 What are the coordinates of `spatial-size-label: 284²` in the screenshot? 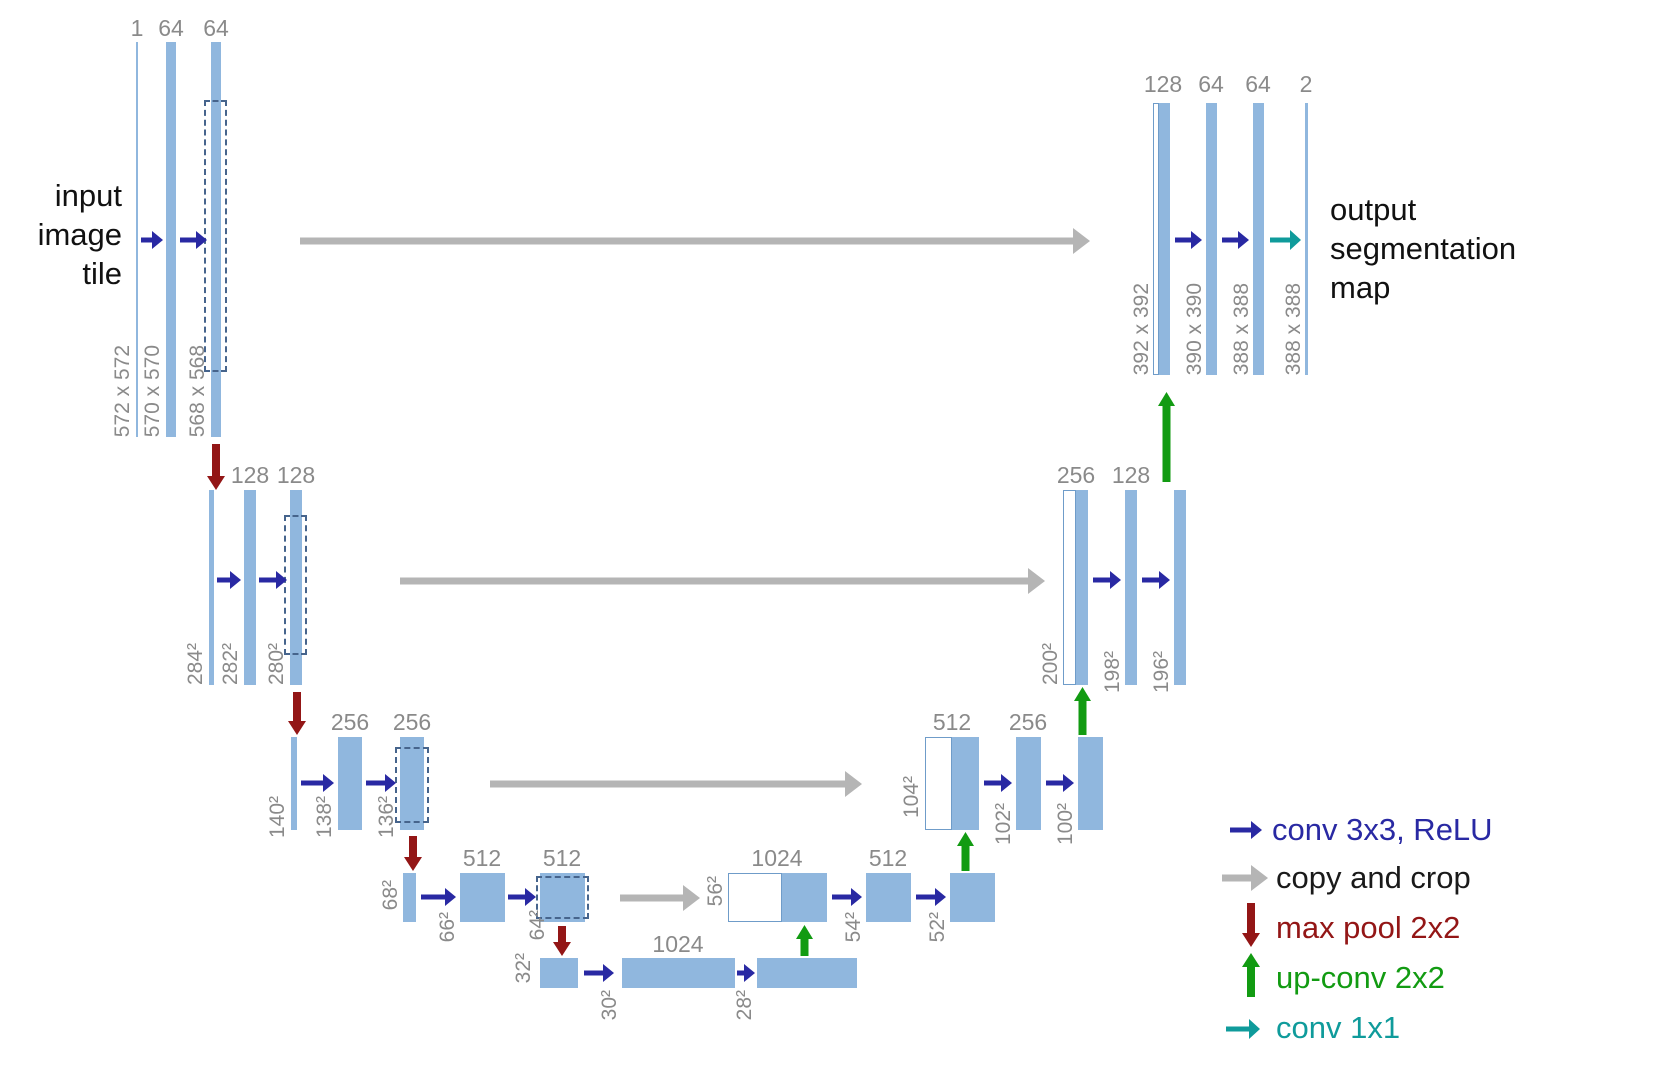 It's located at (195, 663).